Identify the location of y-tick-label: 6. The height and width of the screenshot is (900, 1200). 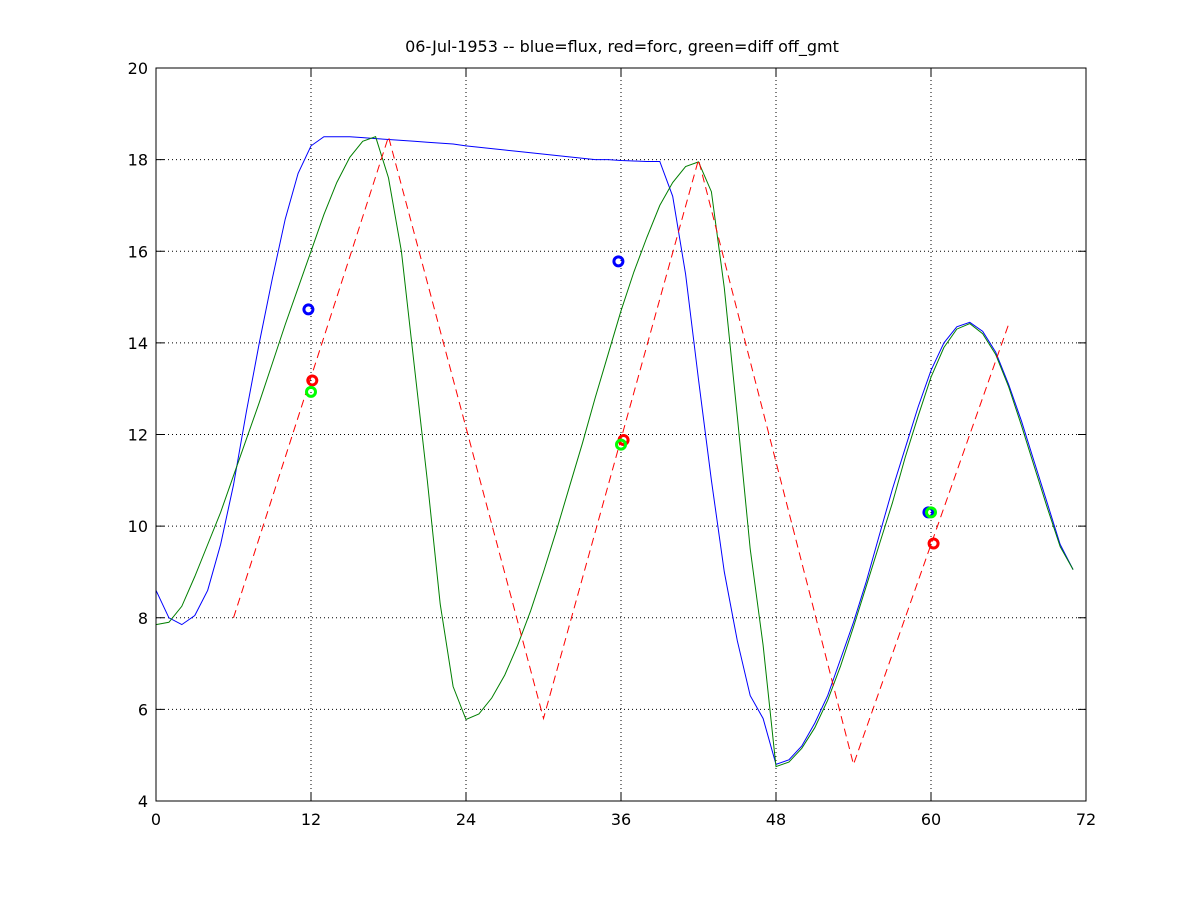
(143, 709).